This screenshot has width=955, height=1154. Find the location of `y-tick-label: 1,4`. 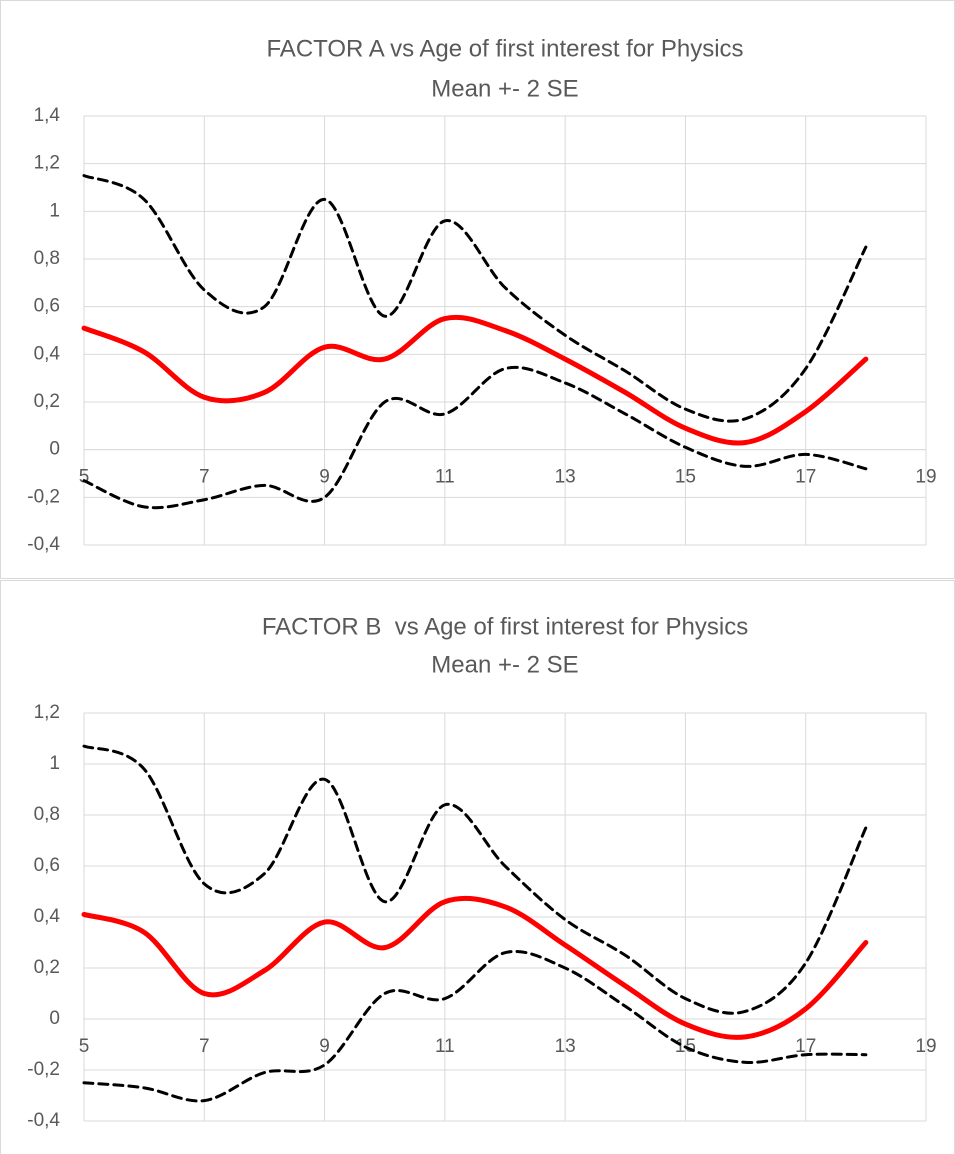

y-tick-label: 1,4 is located at coordinates (47, 115).